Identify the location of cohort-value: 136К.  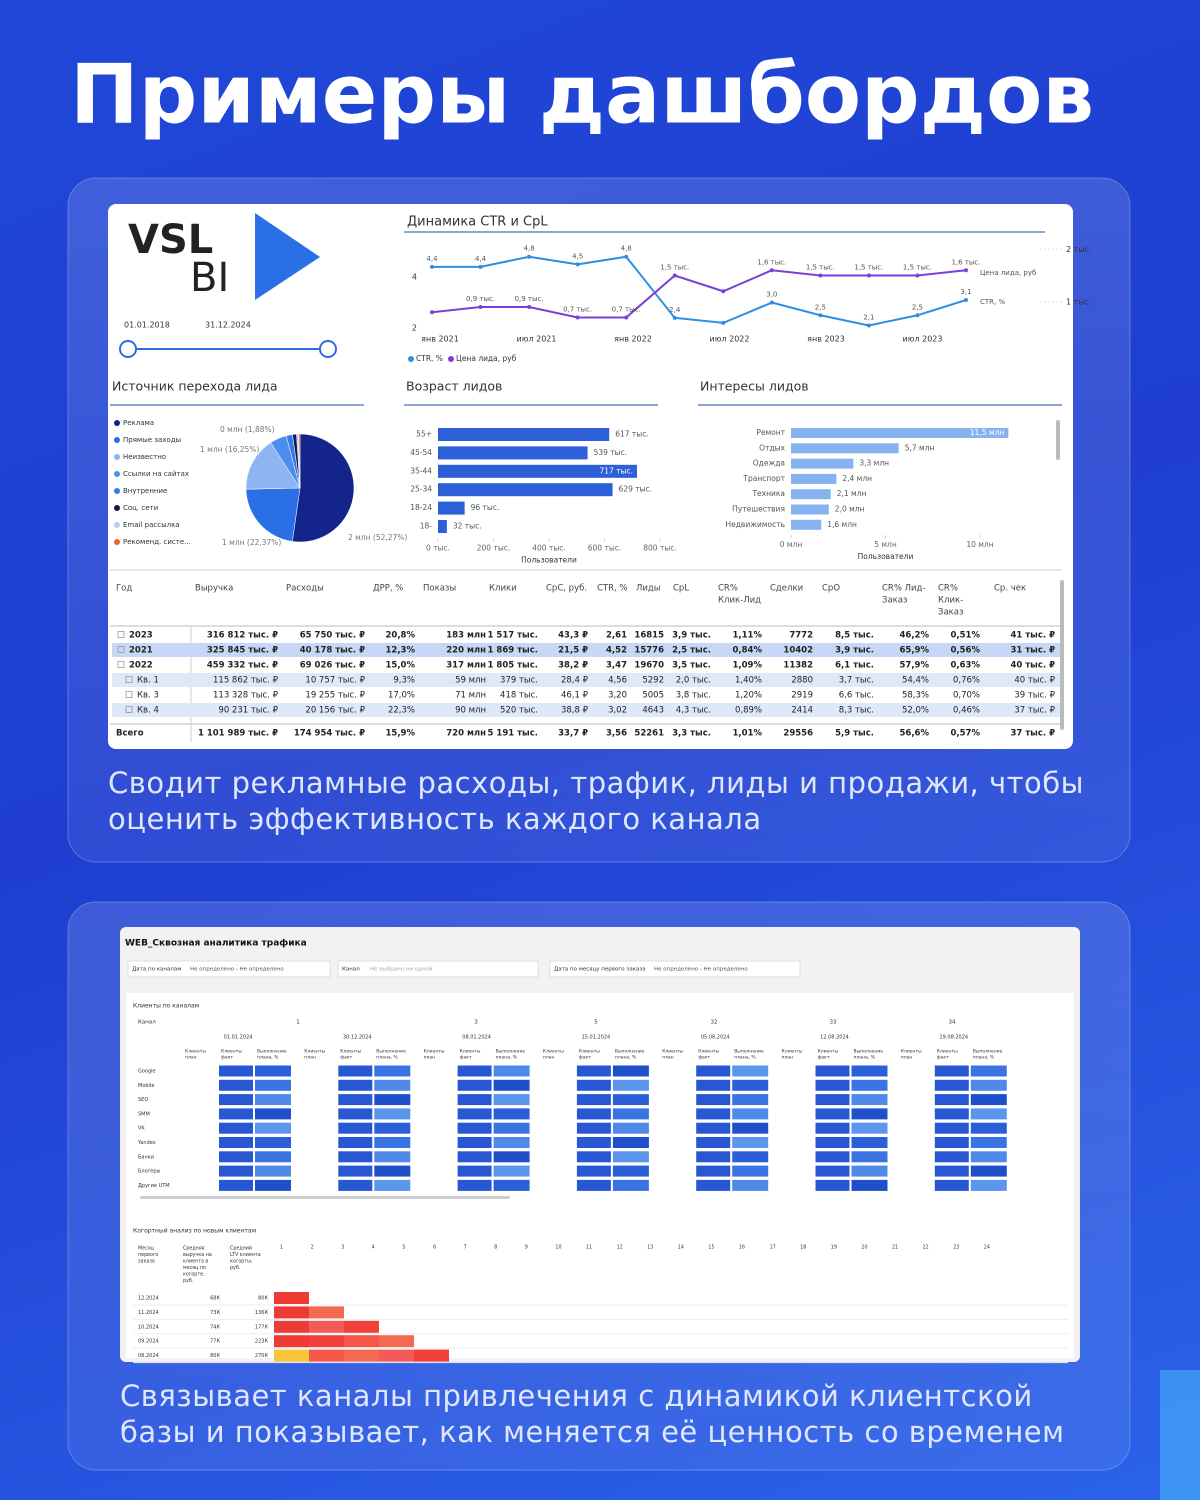
(262, 1313).